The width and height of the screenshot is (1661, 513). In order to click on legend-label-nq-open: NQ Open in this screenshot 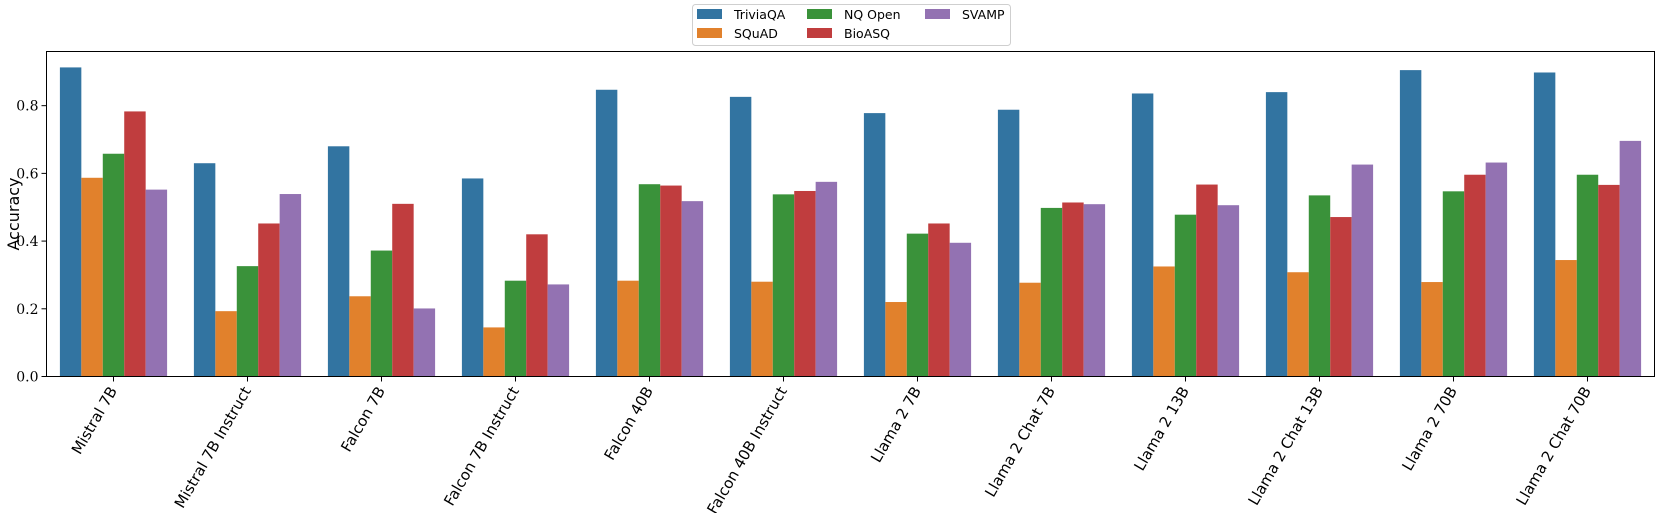, I will do `click(872, 14)`.